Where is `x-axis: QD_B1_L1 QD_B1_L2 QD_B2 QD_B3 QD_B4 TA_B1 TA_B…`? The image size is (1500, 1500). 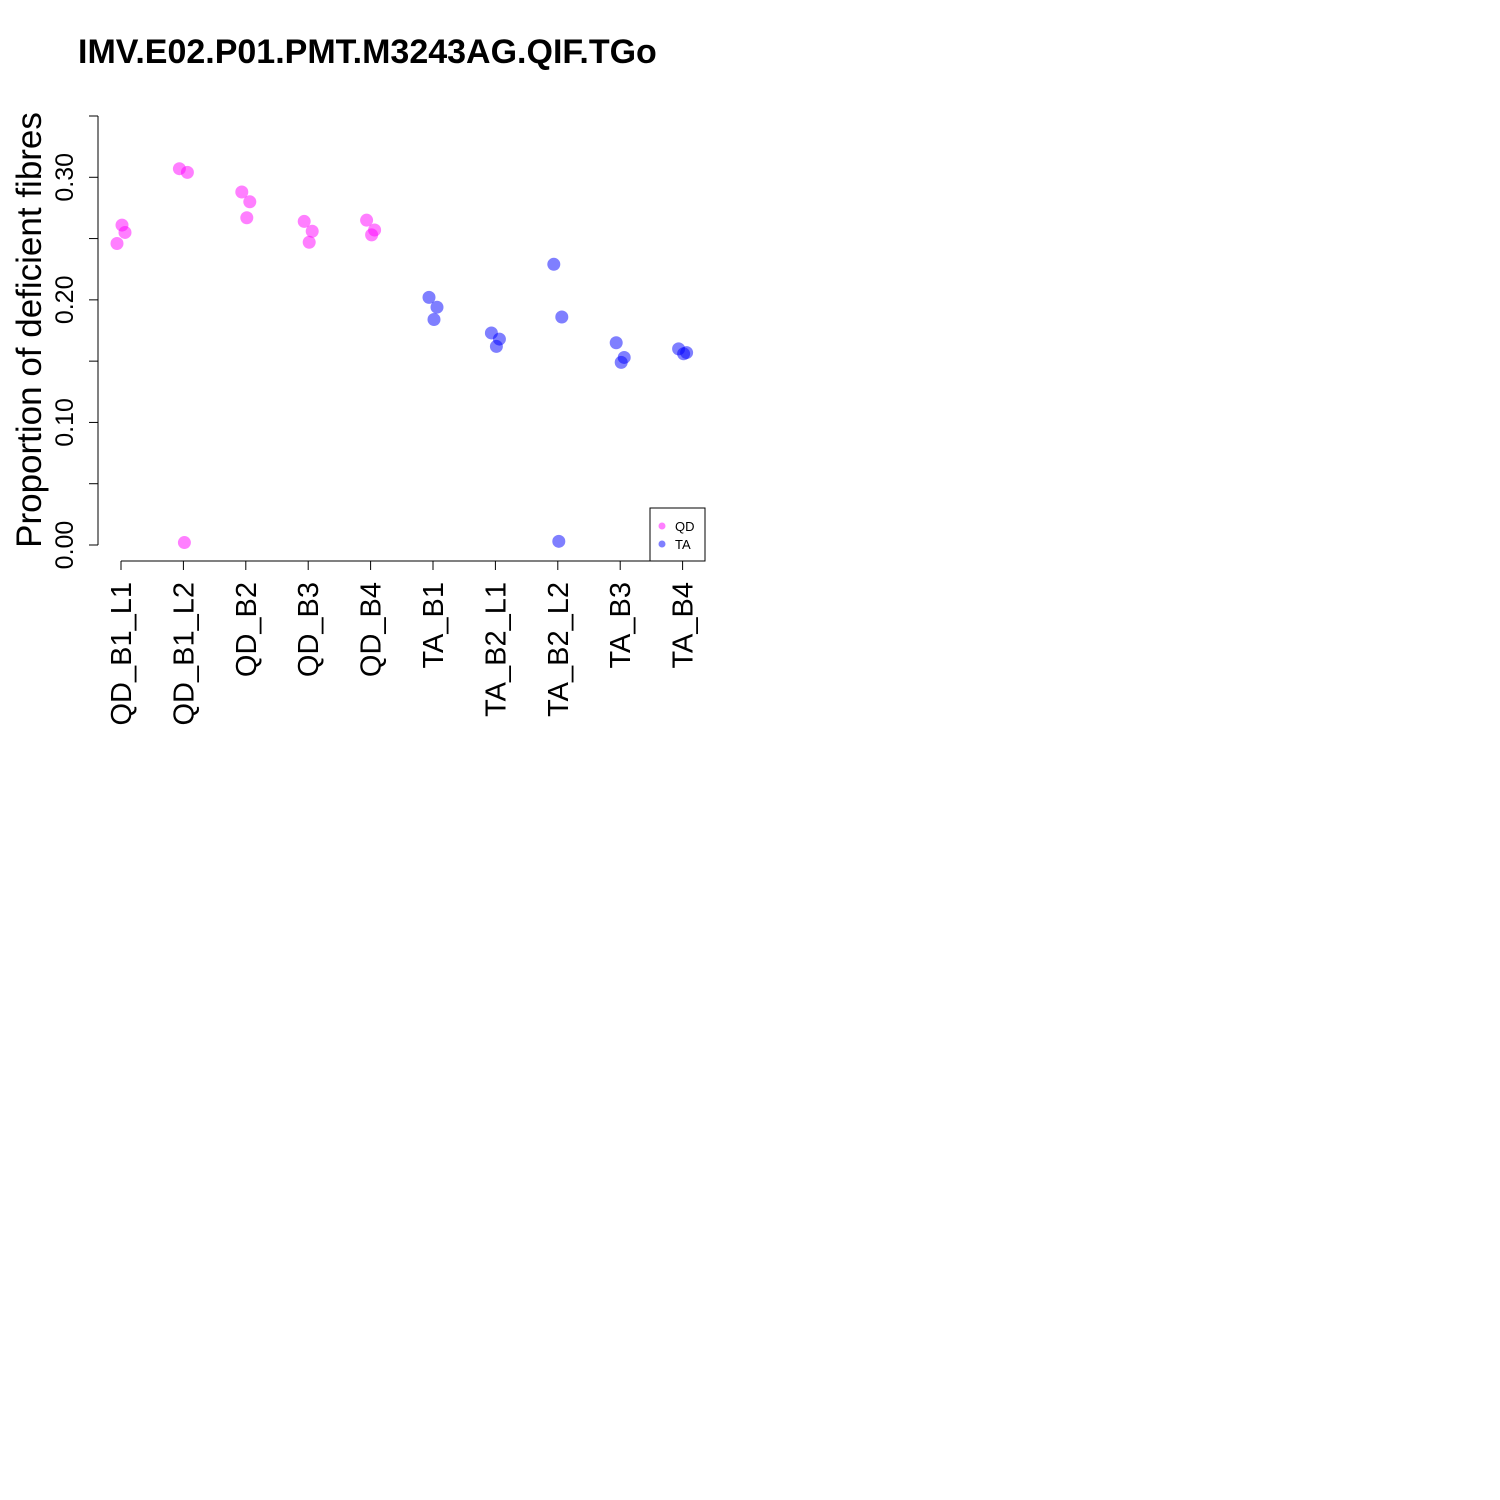
x-axis: QD_B1_L1 QD_B1_L2 QD_B2 QD_B3 QD_B4 TA_B1 TA_B… is located at coordinates (403, 643).